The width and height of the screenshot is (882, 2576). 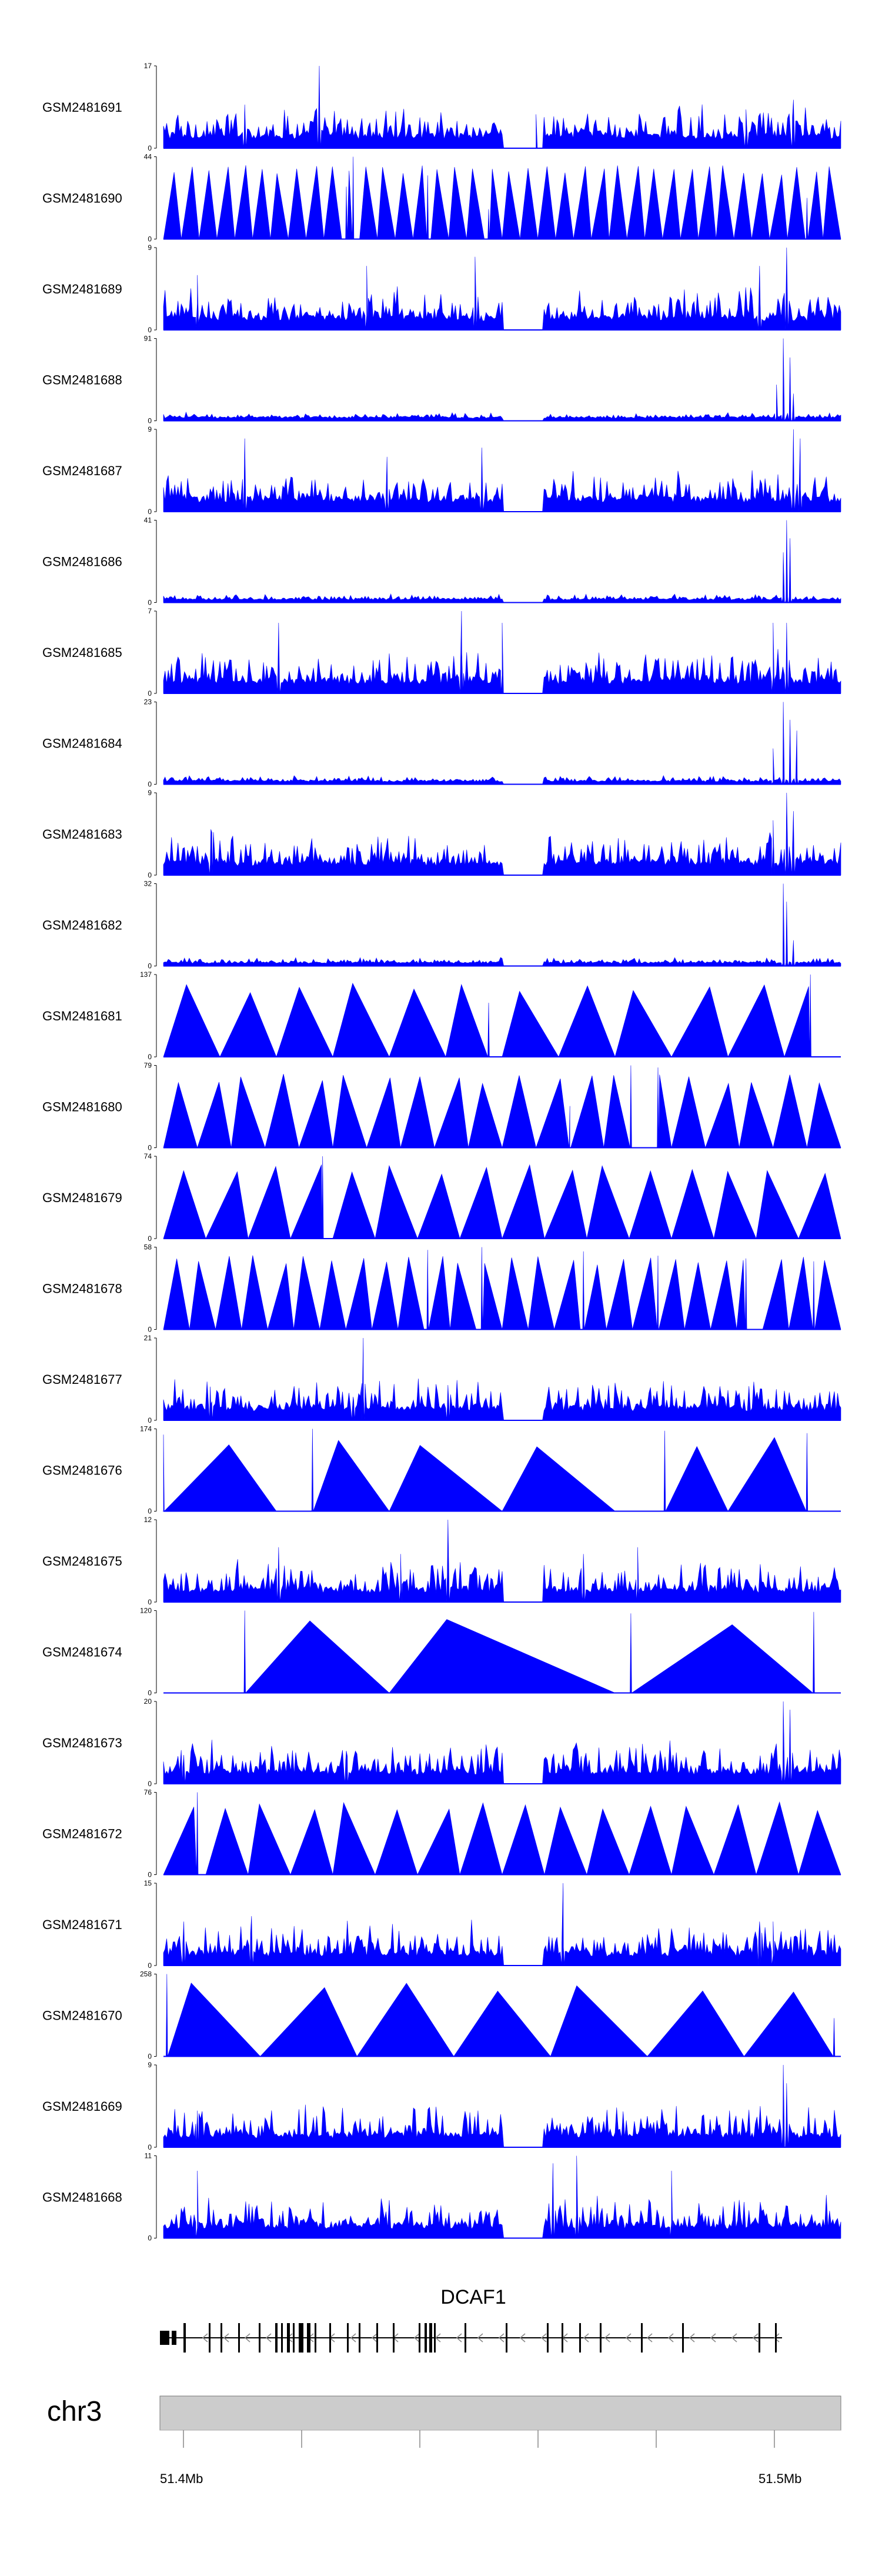 I want to click on track-ymax-label: 32, so click(x=148, y=884).